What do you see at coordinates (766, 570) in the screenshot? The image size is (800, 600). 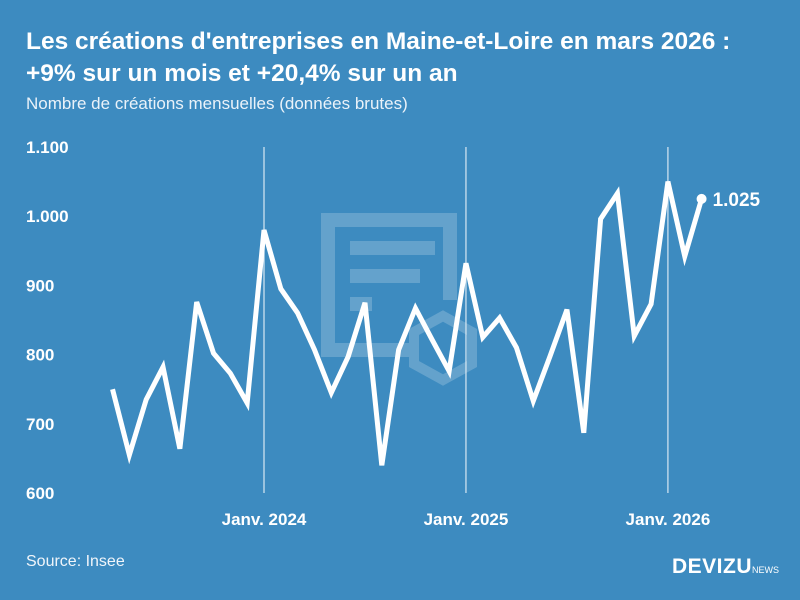 I see `logo-suffix: NEWS` at bounding box center [766, 570].